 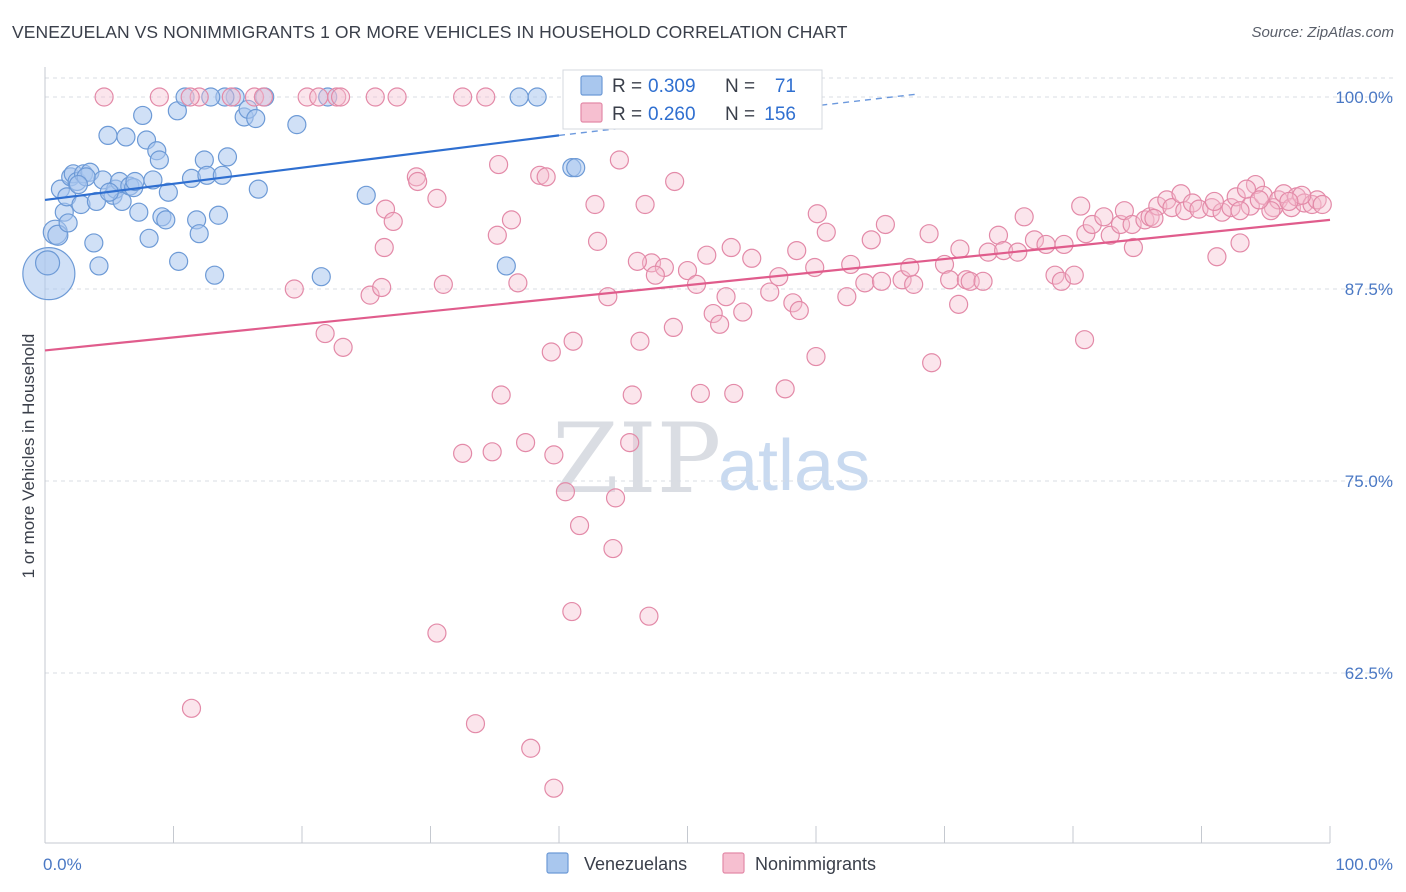 What do you see at coordinates (62, 864) in the screenshot?
I see `x-tick-label-min: 0.0%` at bounding box center [62, 864].